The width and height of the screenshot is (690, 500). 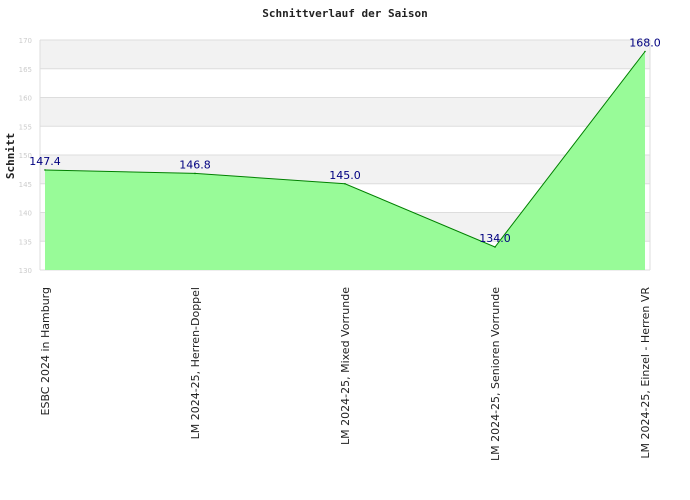 I want to click on y-tick-labels: 130 135 140 145 150 155 160 165 170, so click(x=25, y=156).